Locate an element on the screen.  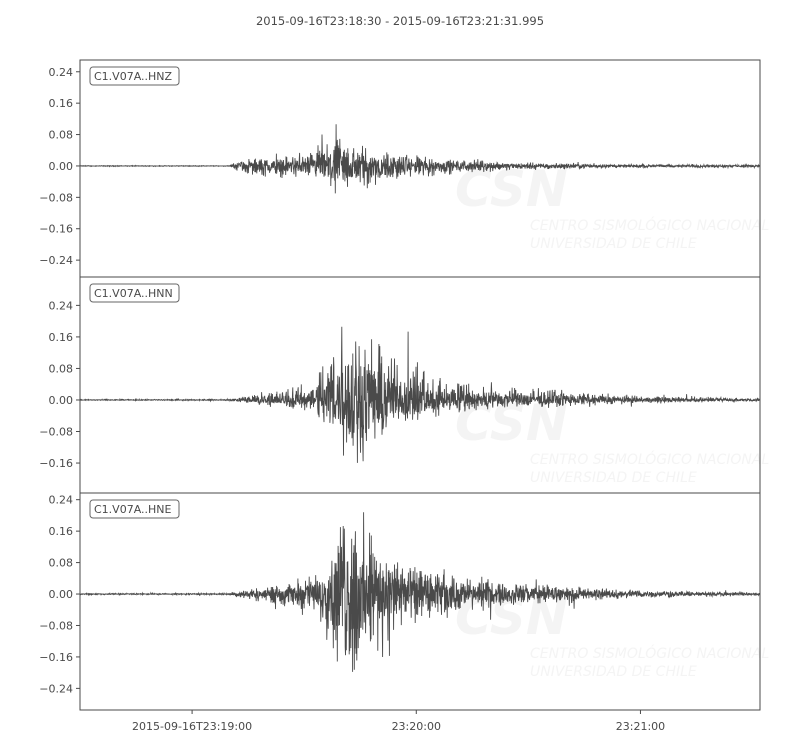
waveform-C1.V07A..HNZ is located at coordinates (420, 159).